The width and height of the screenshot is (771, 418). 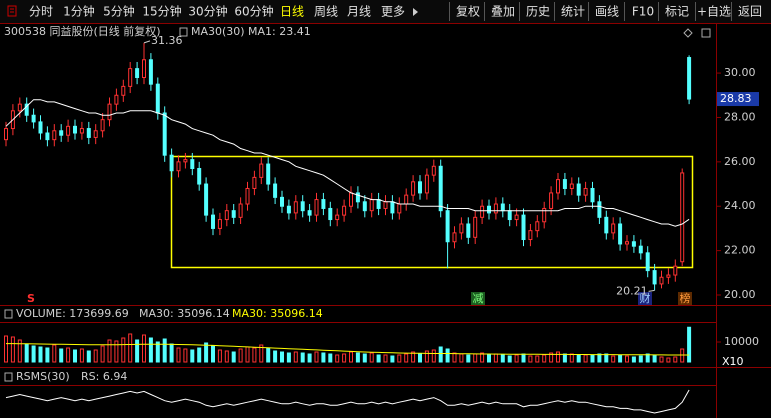 I want to click on toolbar-button: 叠加, so click(x=503, y=12).